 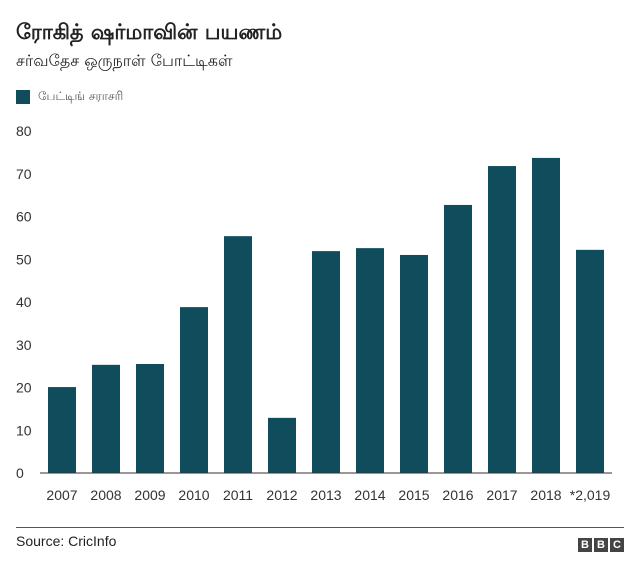 I want to click on x-tick-label: *2,019, so click(x=590, y=495).